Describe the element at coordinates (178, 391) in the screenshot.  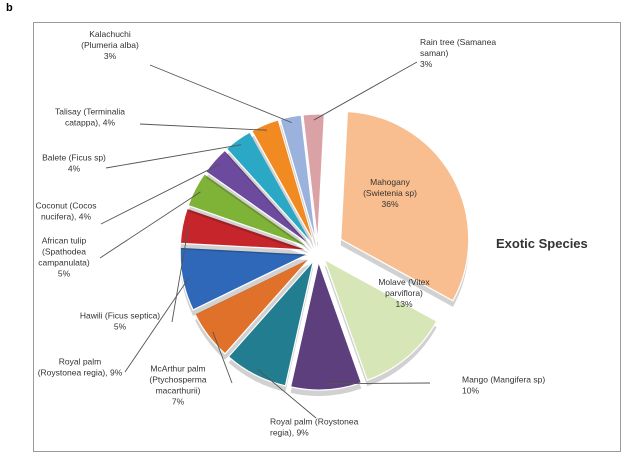
I see `slice-label: macarthurii)` at that location.